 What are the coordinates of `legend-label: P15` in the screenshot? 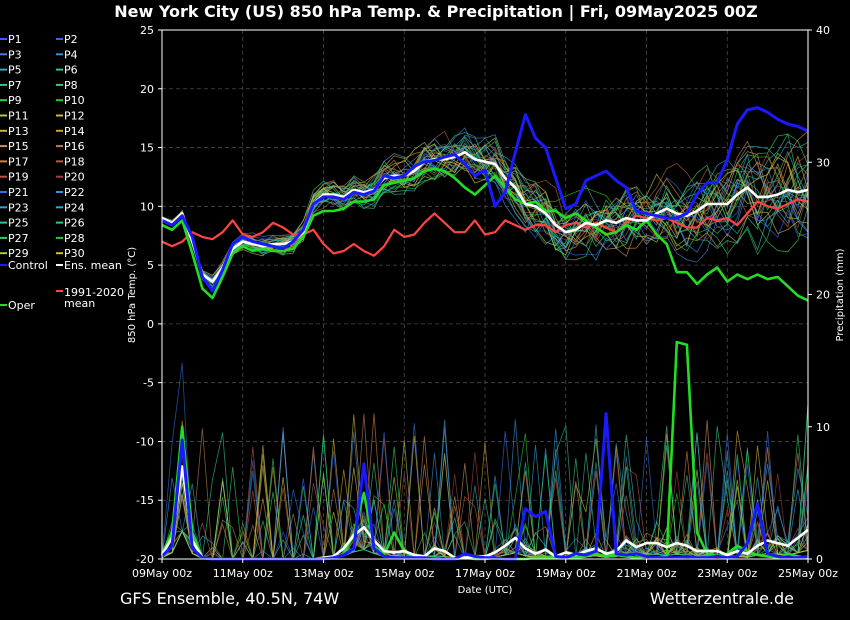 It's located at (18, 146).